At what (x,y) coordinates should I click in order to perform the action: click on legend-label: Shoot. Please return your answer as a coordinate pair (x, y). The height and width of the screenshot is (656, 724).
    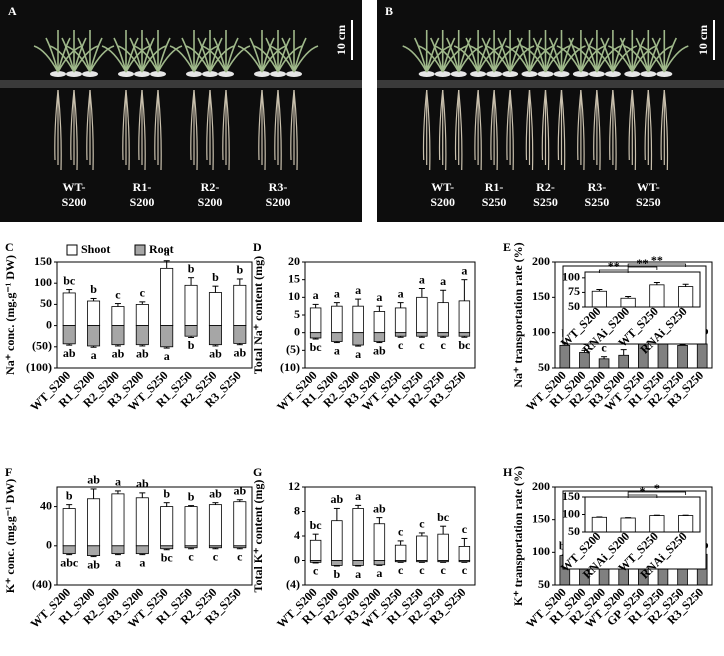
    Looking at the image, I should click on (95, 249).